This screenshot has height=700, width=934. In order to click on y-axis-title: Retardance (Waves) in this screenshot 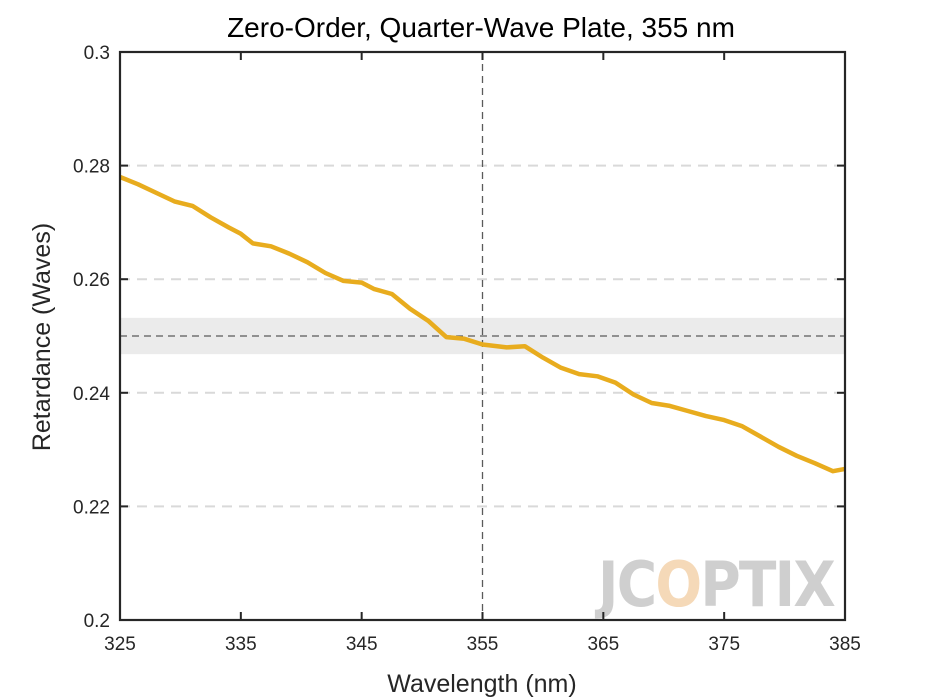, I will do `click(42, 337)`.